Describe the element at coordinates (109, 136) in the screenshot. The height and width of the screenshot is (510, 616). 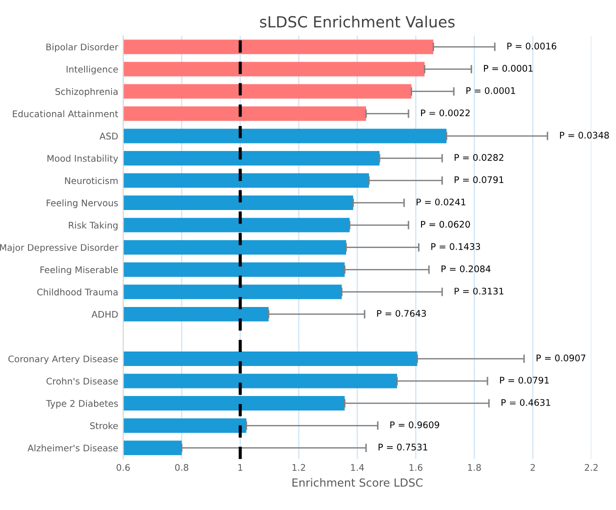
I see `y-tick-label: ASD` at that location.